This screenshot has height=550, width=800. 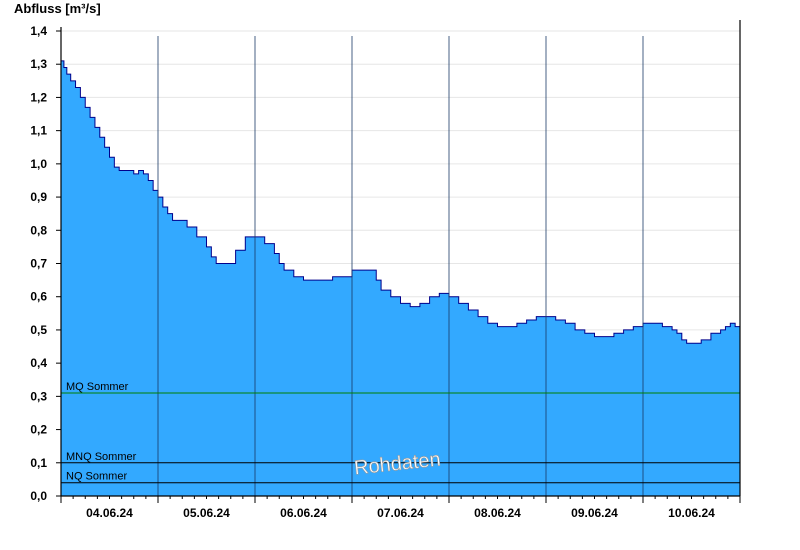 I want to click on reference-line-label: MQ Sommer, so click(x=97, y=387).